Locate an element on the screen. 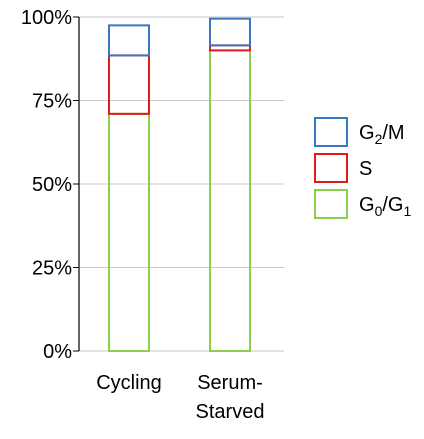 This screenshot has height=439, width=424. y-tick-label: 100% is located at coordinates (46, 18).